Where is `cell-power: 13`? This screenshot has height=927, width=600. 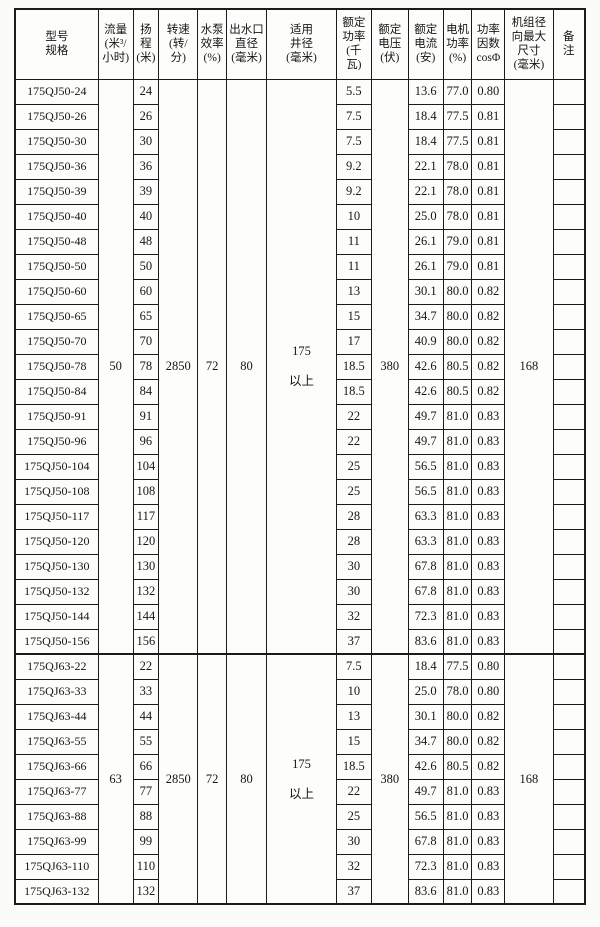 cell-power: 13 is located at coordinates (353, 291).